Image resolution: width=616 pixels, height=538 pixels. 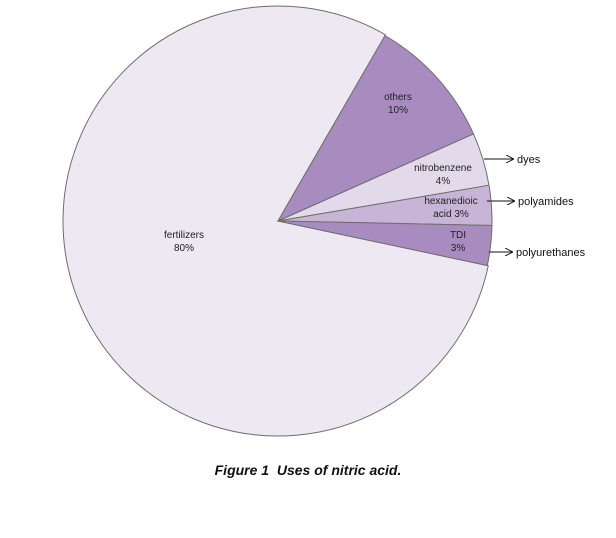 What do you see at coordinates (458, 248) in the screenshot?
I see `slice-label-tdi-value: 3%` at bounding box center [458, 248].